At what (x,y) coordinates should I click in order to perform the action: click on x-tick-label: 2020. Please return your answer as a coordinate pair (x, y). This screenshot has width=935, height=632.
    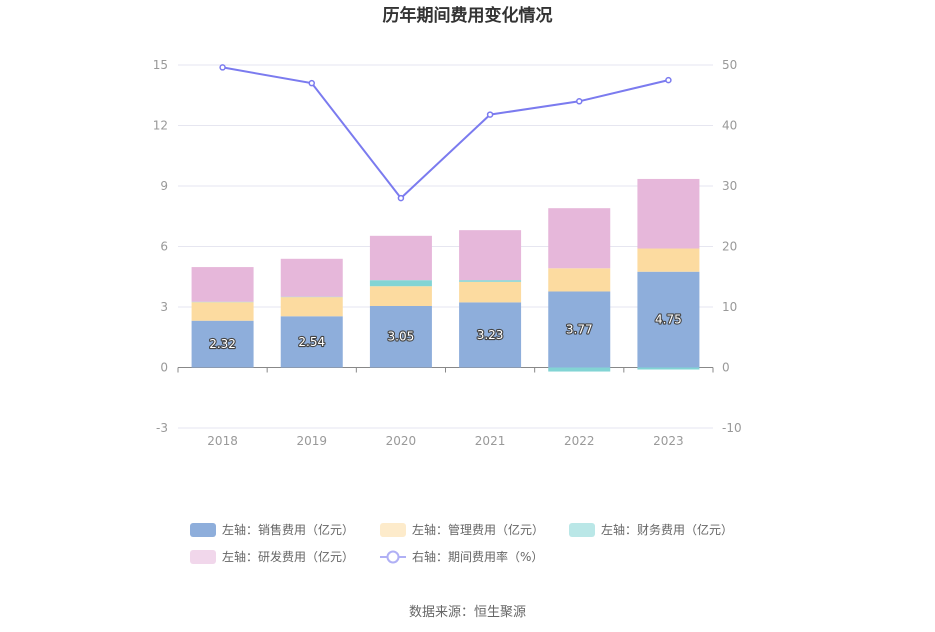
    Looking at the image, I should click on (401, 441).